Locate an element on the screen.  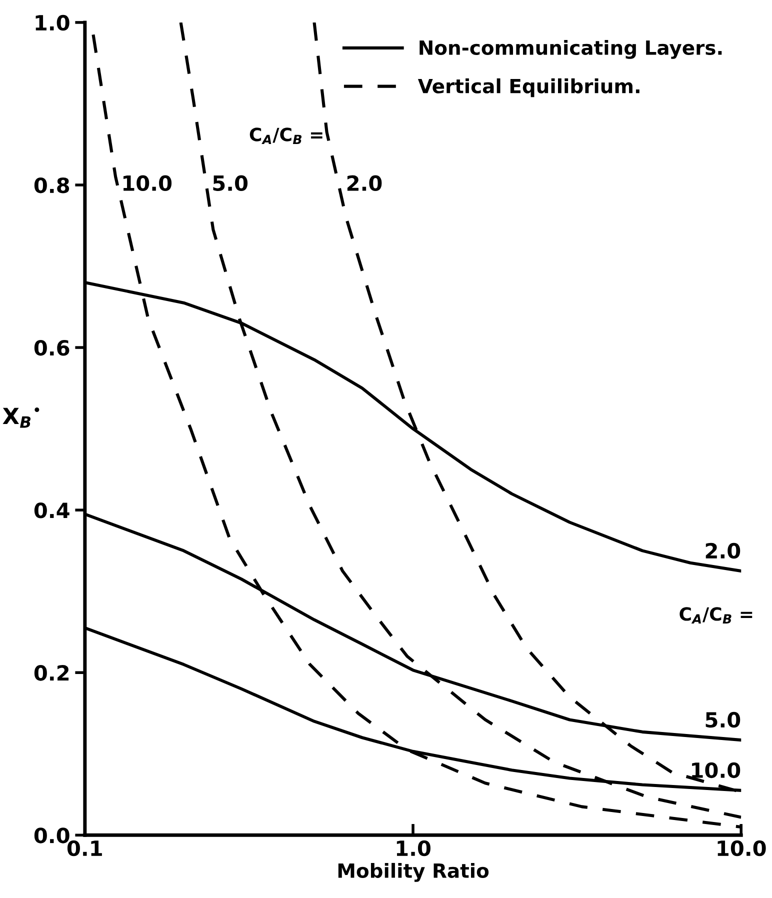
y-tick-label: 0.0 is located at coordinates (52, 836).